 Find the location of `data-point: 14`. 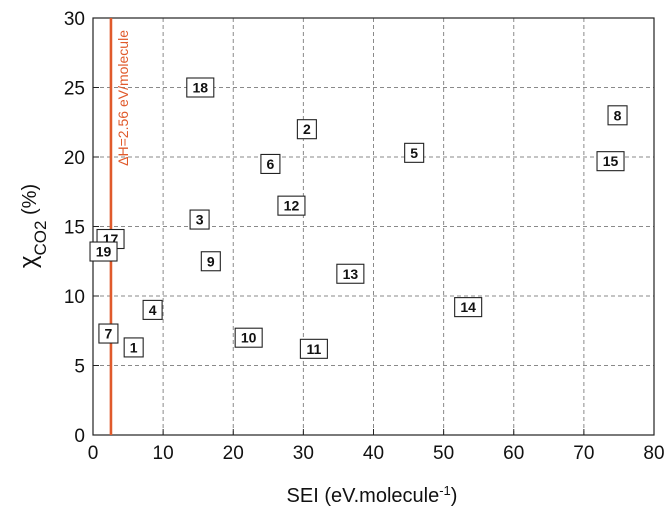

data-point: 14 is located at coordinates (468, 307).